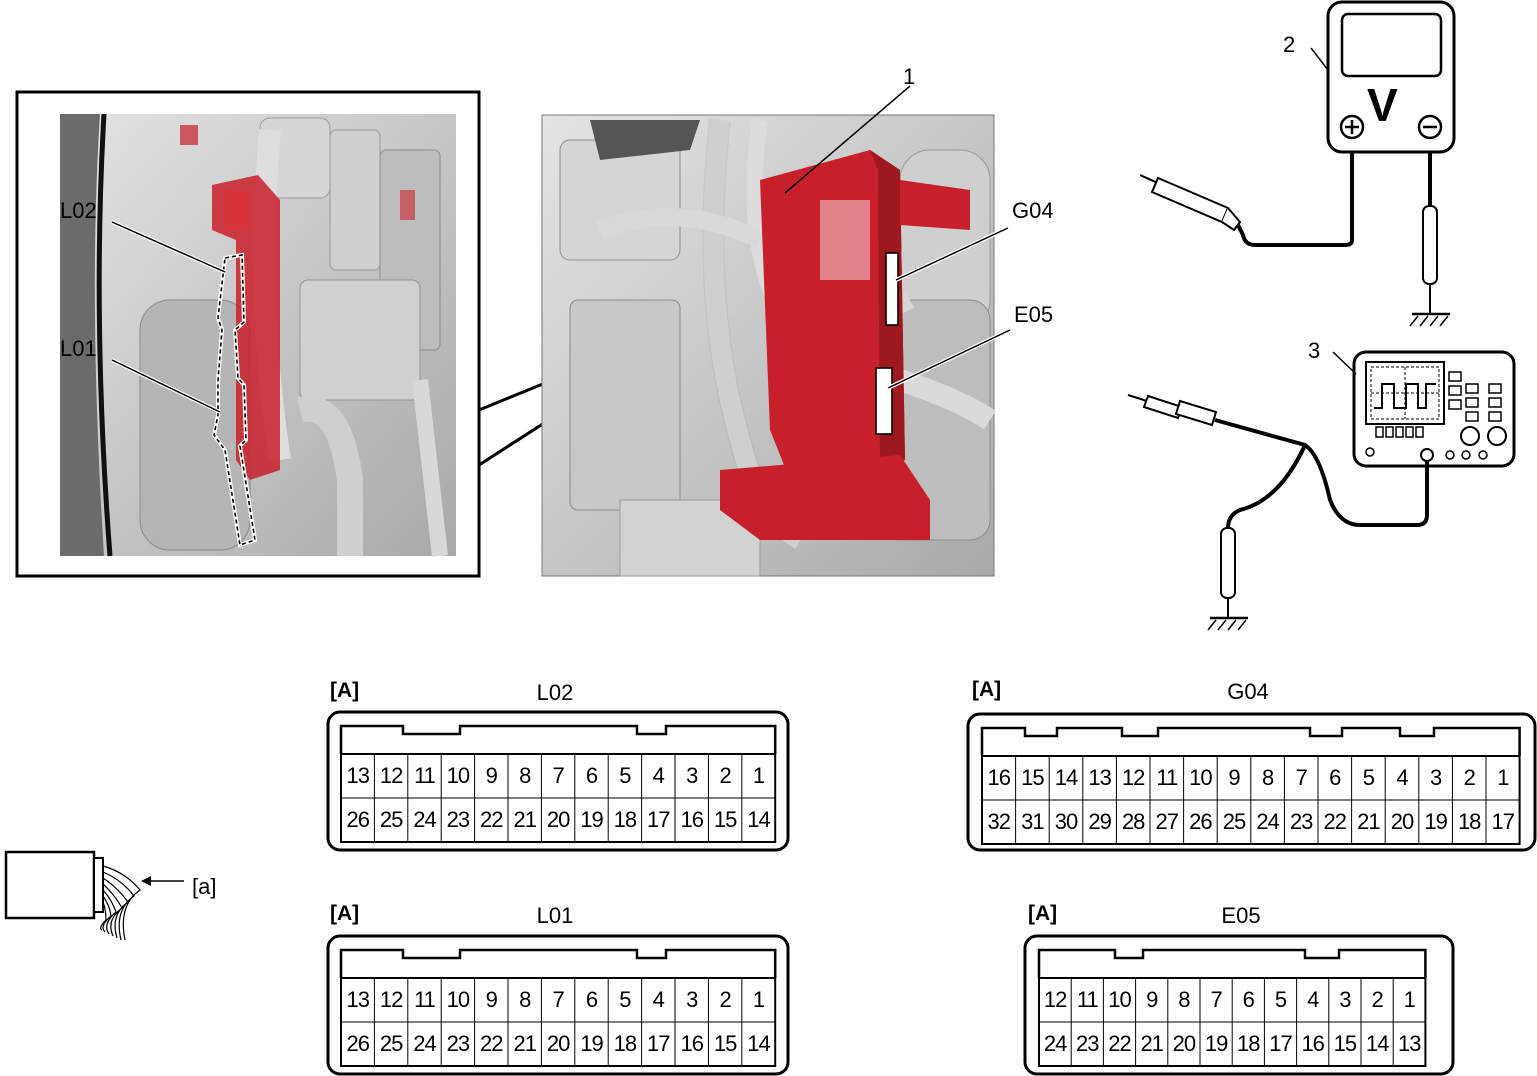 This screenshot has height=1076, width=1537. Describe the element at coordinates (1382, 105) in the screenshot. I see `voltmeter-display-symbol: V` at that location.